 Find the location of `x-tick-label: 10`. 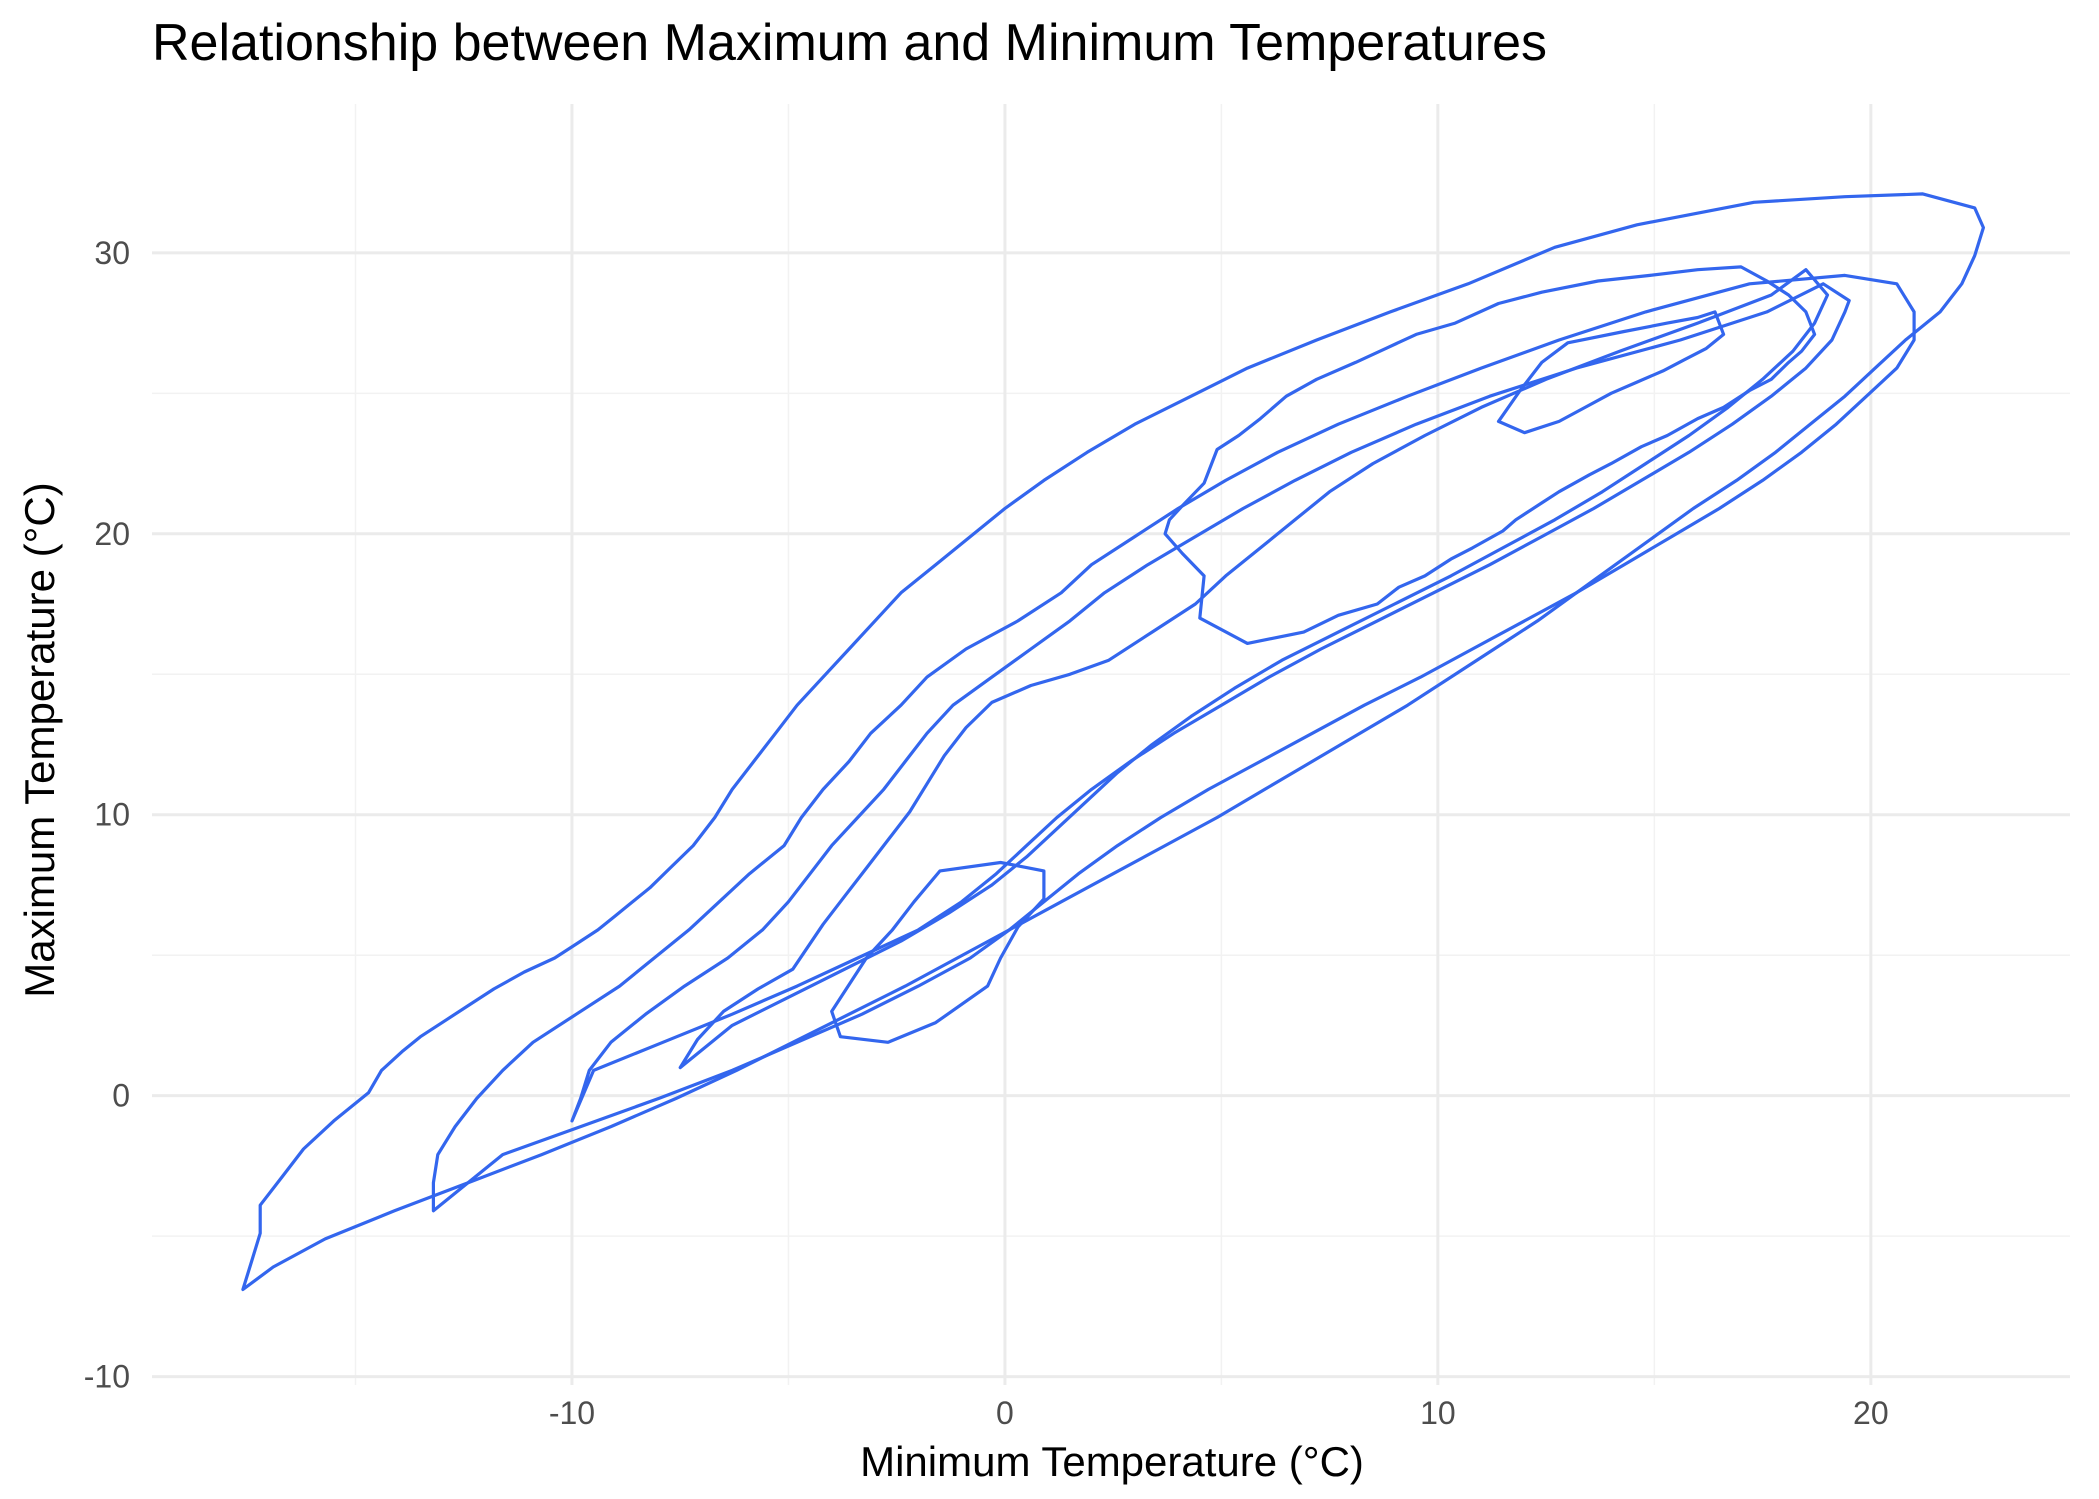

x-tick-label: 10 is located at coordinates (1438, 1413).